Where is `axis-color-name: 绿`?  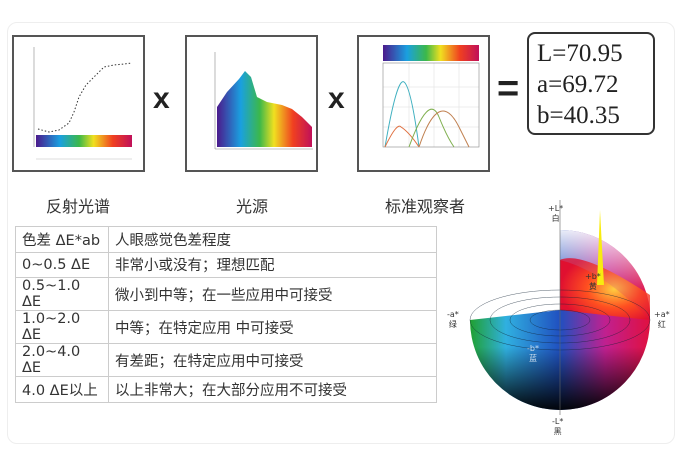
axis-color-name: 绿 is located at coordinates (452, 324).